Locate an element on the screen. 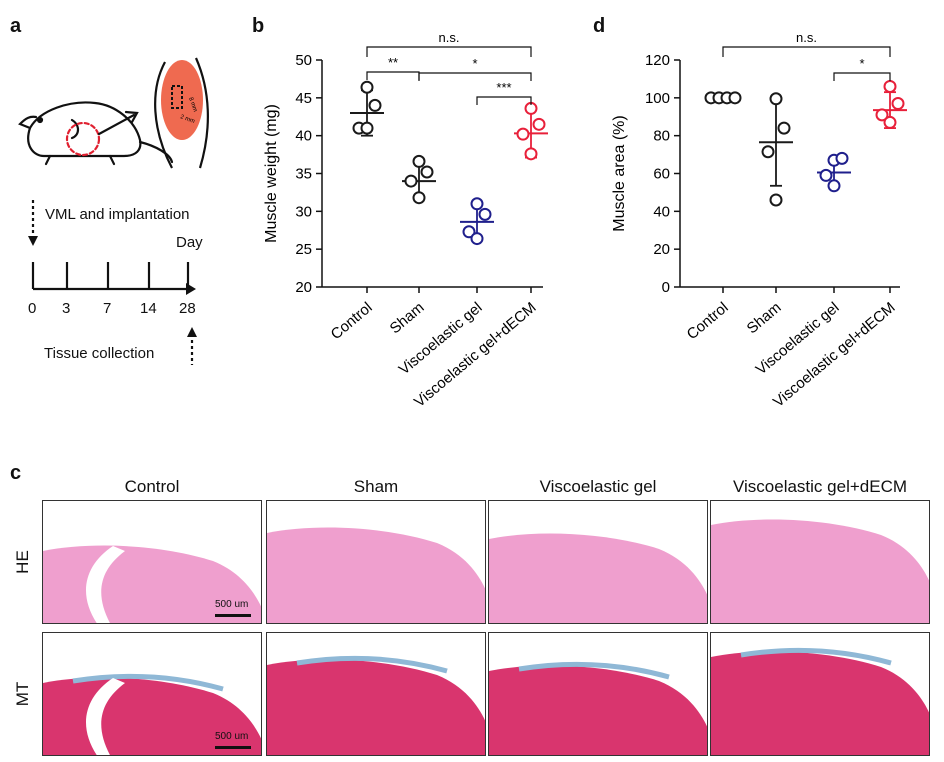  timeline-tick-3: 3 is located at coordinates (66, 308).